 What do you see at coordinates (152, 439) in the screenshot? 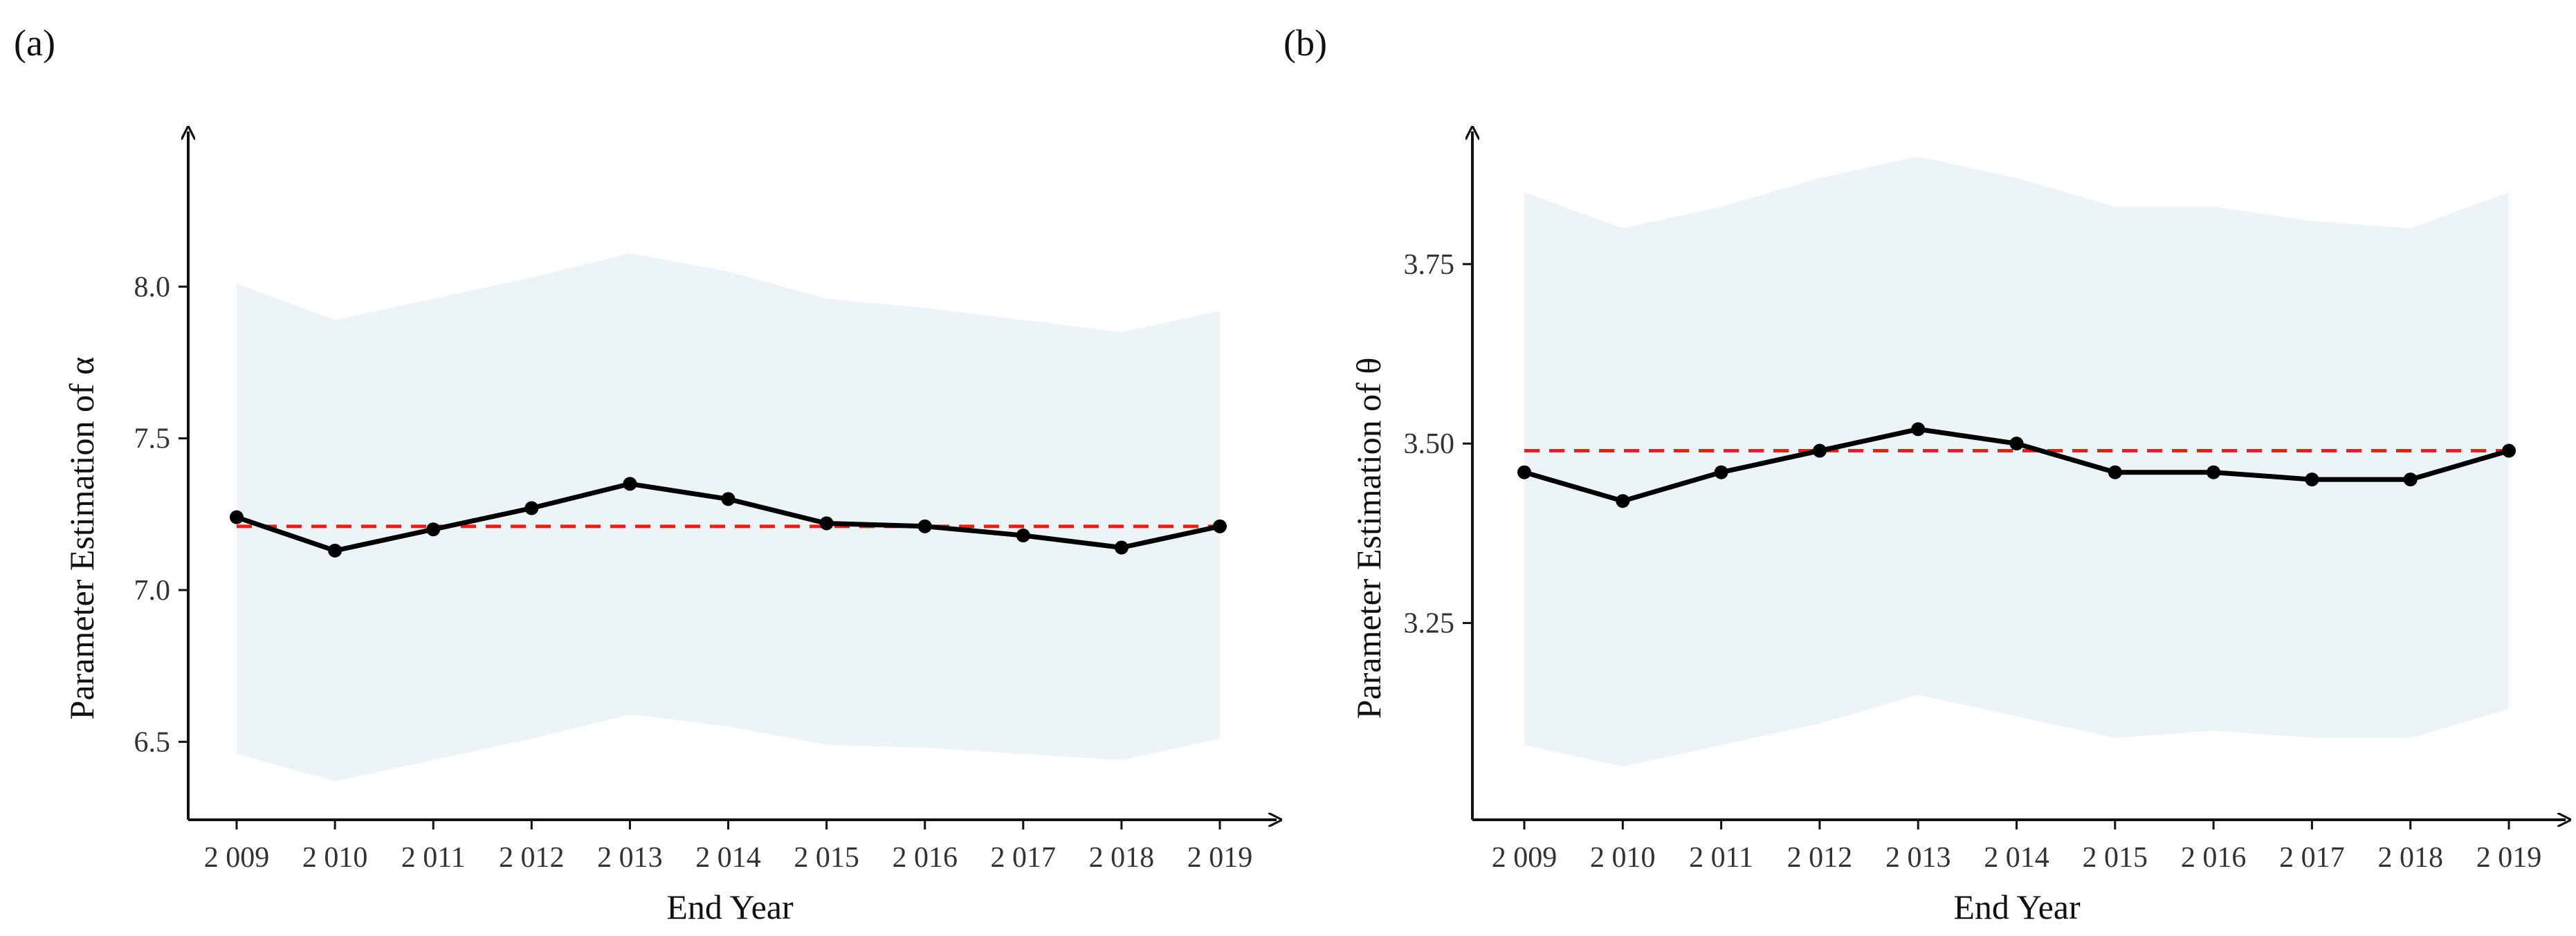
I see `y-tick-label: 7.5` at bounding box center [152, 439].